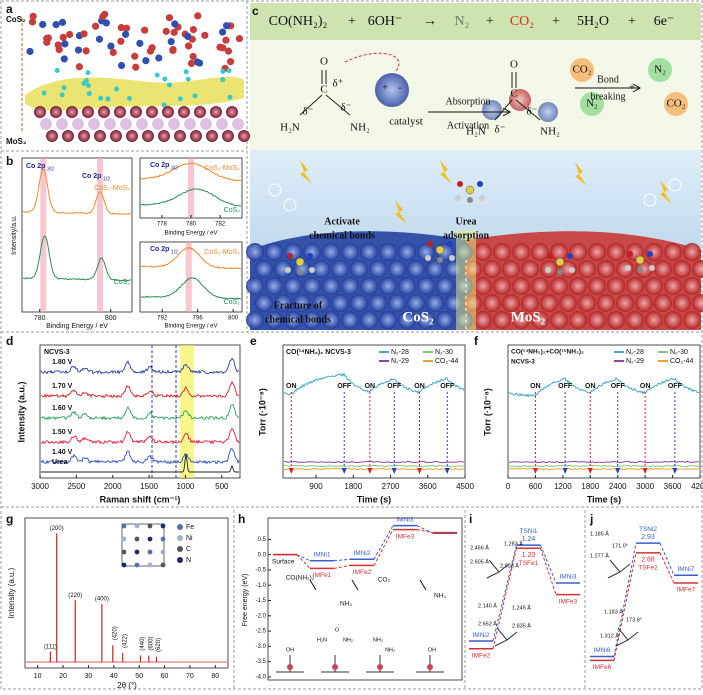  I want to click on legend-dot, so click(180, 527).